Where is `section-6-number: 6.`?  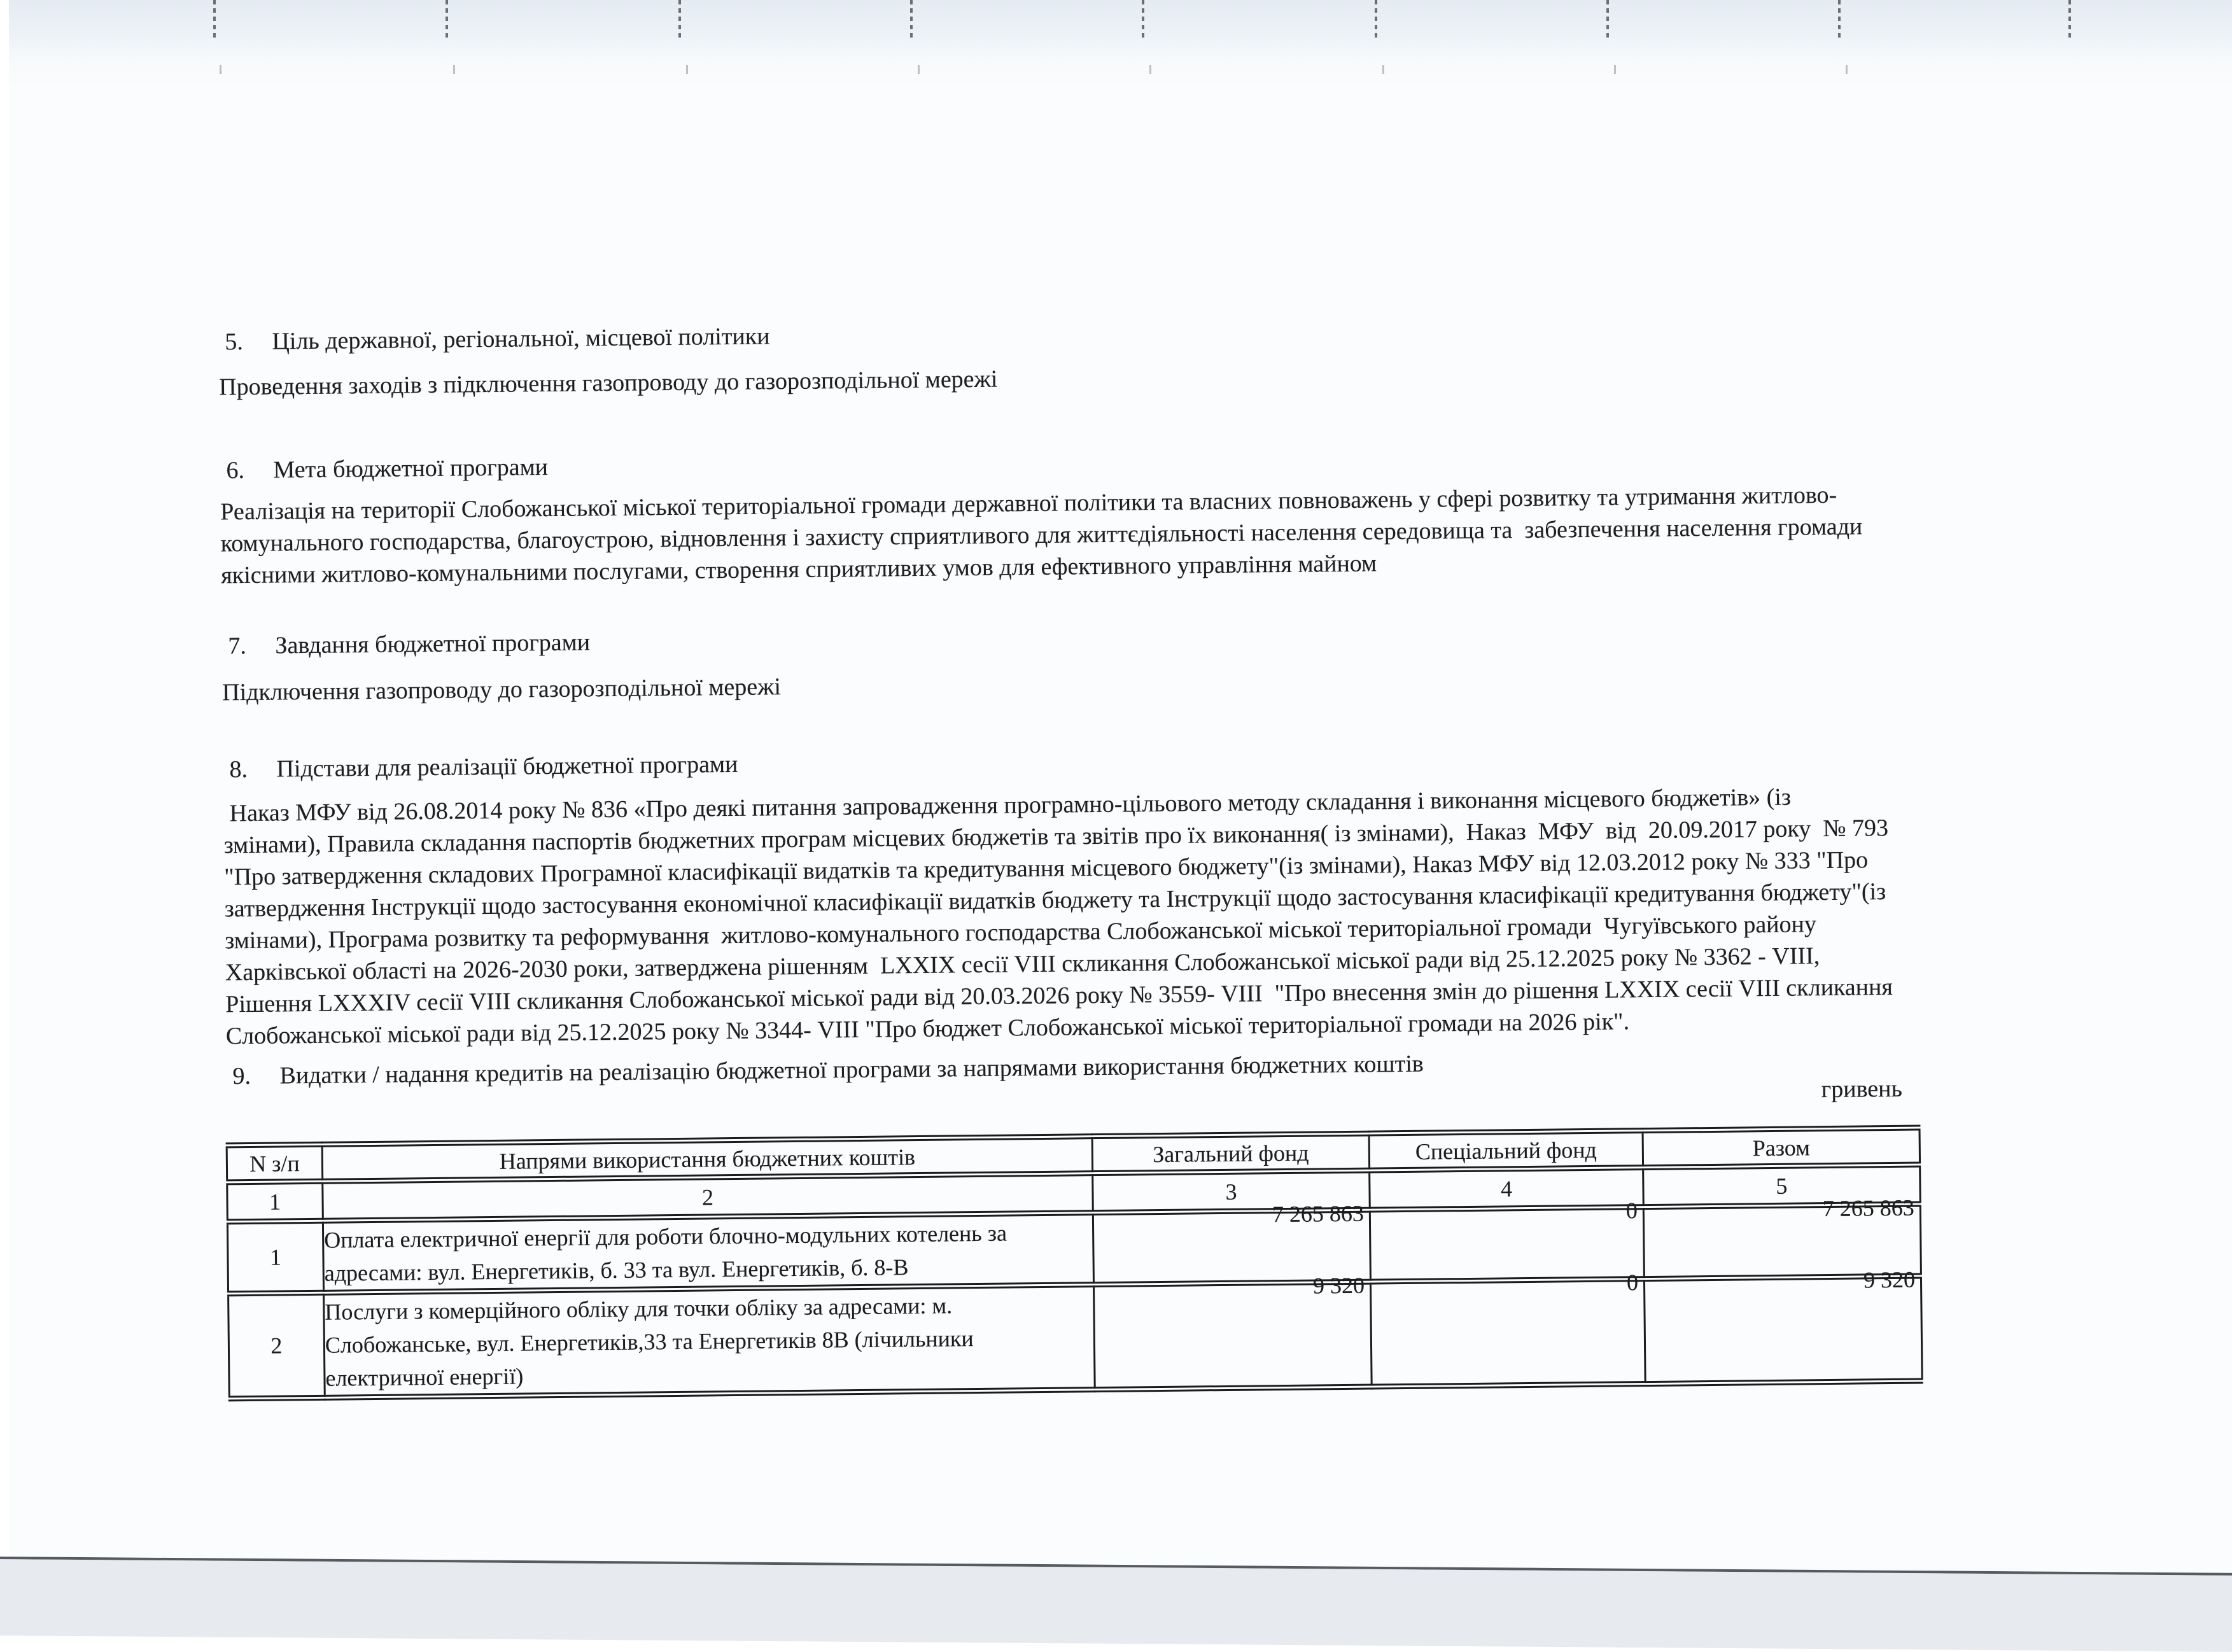
section-6-number: 6. is located at coordinates (235, 470).